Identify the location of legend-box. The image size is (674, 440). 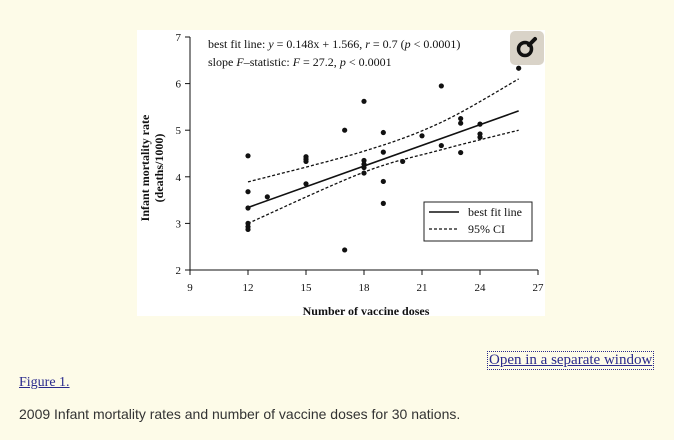
(478, 221).